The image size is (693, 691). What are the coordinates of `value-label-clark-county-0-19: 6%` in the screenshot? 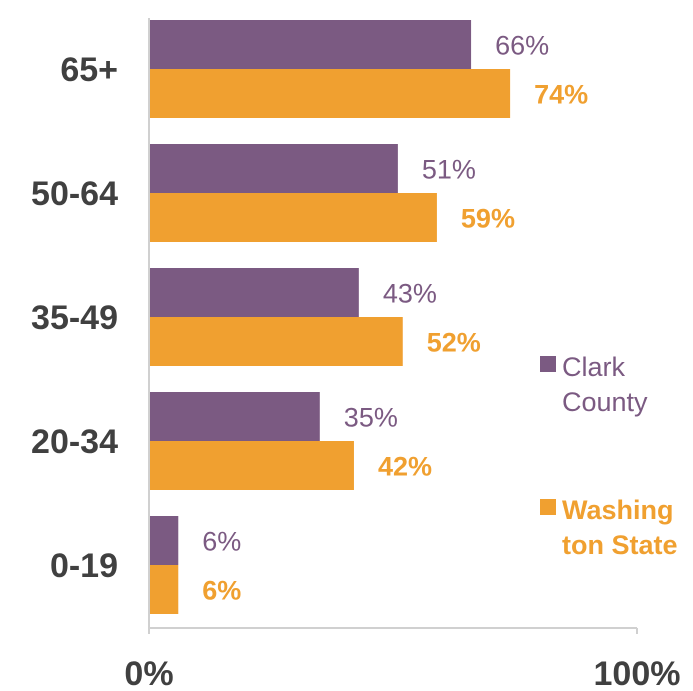 It's located at (221, 542).